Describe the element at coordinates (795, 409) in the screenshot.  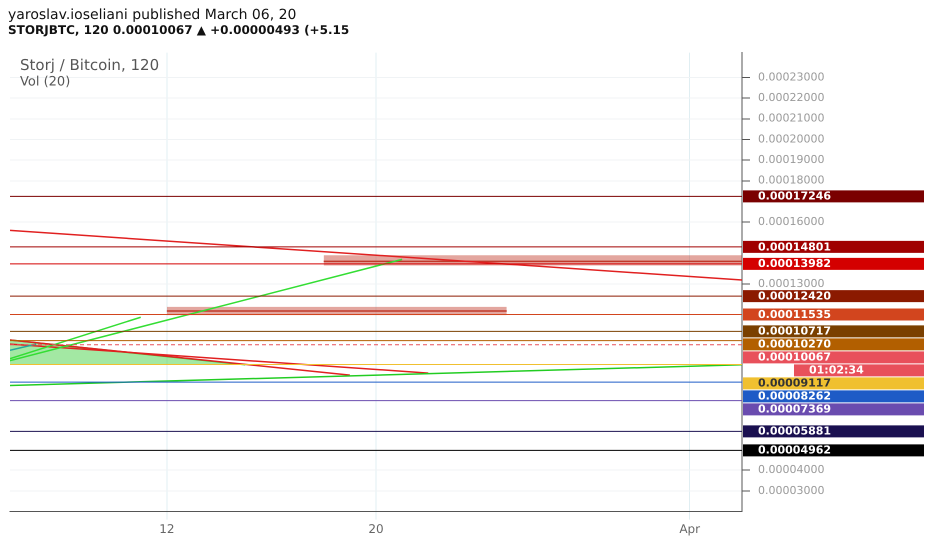
I see `ref-line-label: 0.00007369` at that location.